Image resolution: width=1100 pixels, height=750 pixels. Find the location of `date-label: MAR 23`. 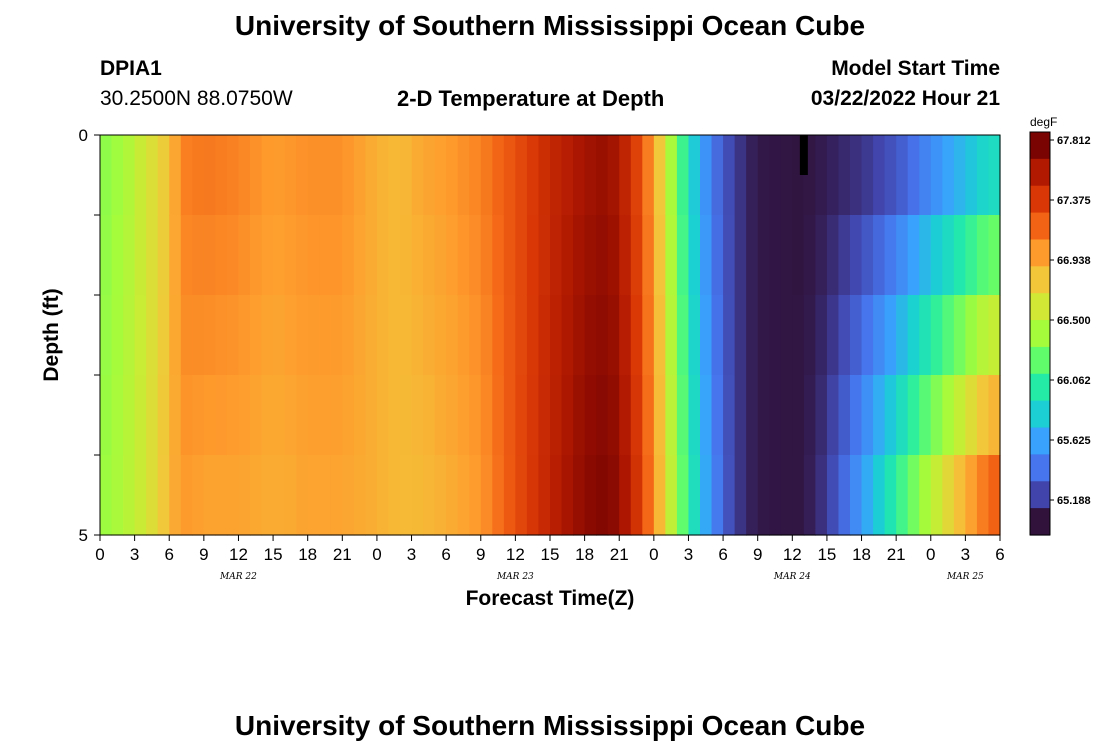

date-label: MAR 23 is located at coordinates (515, 577).